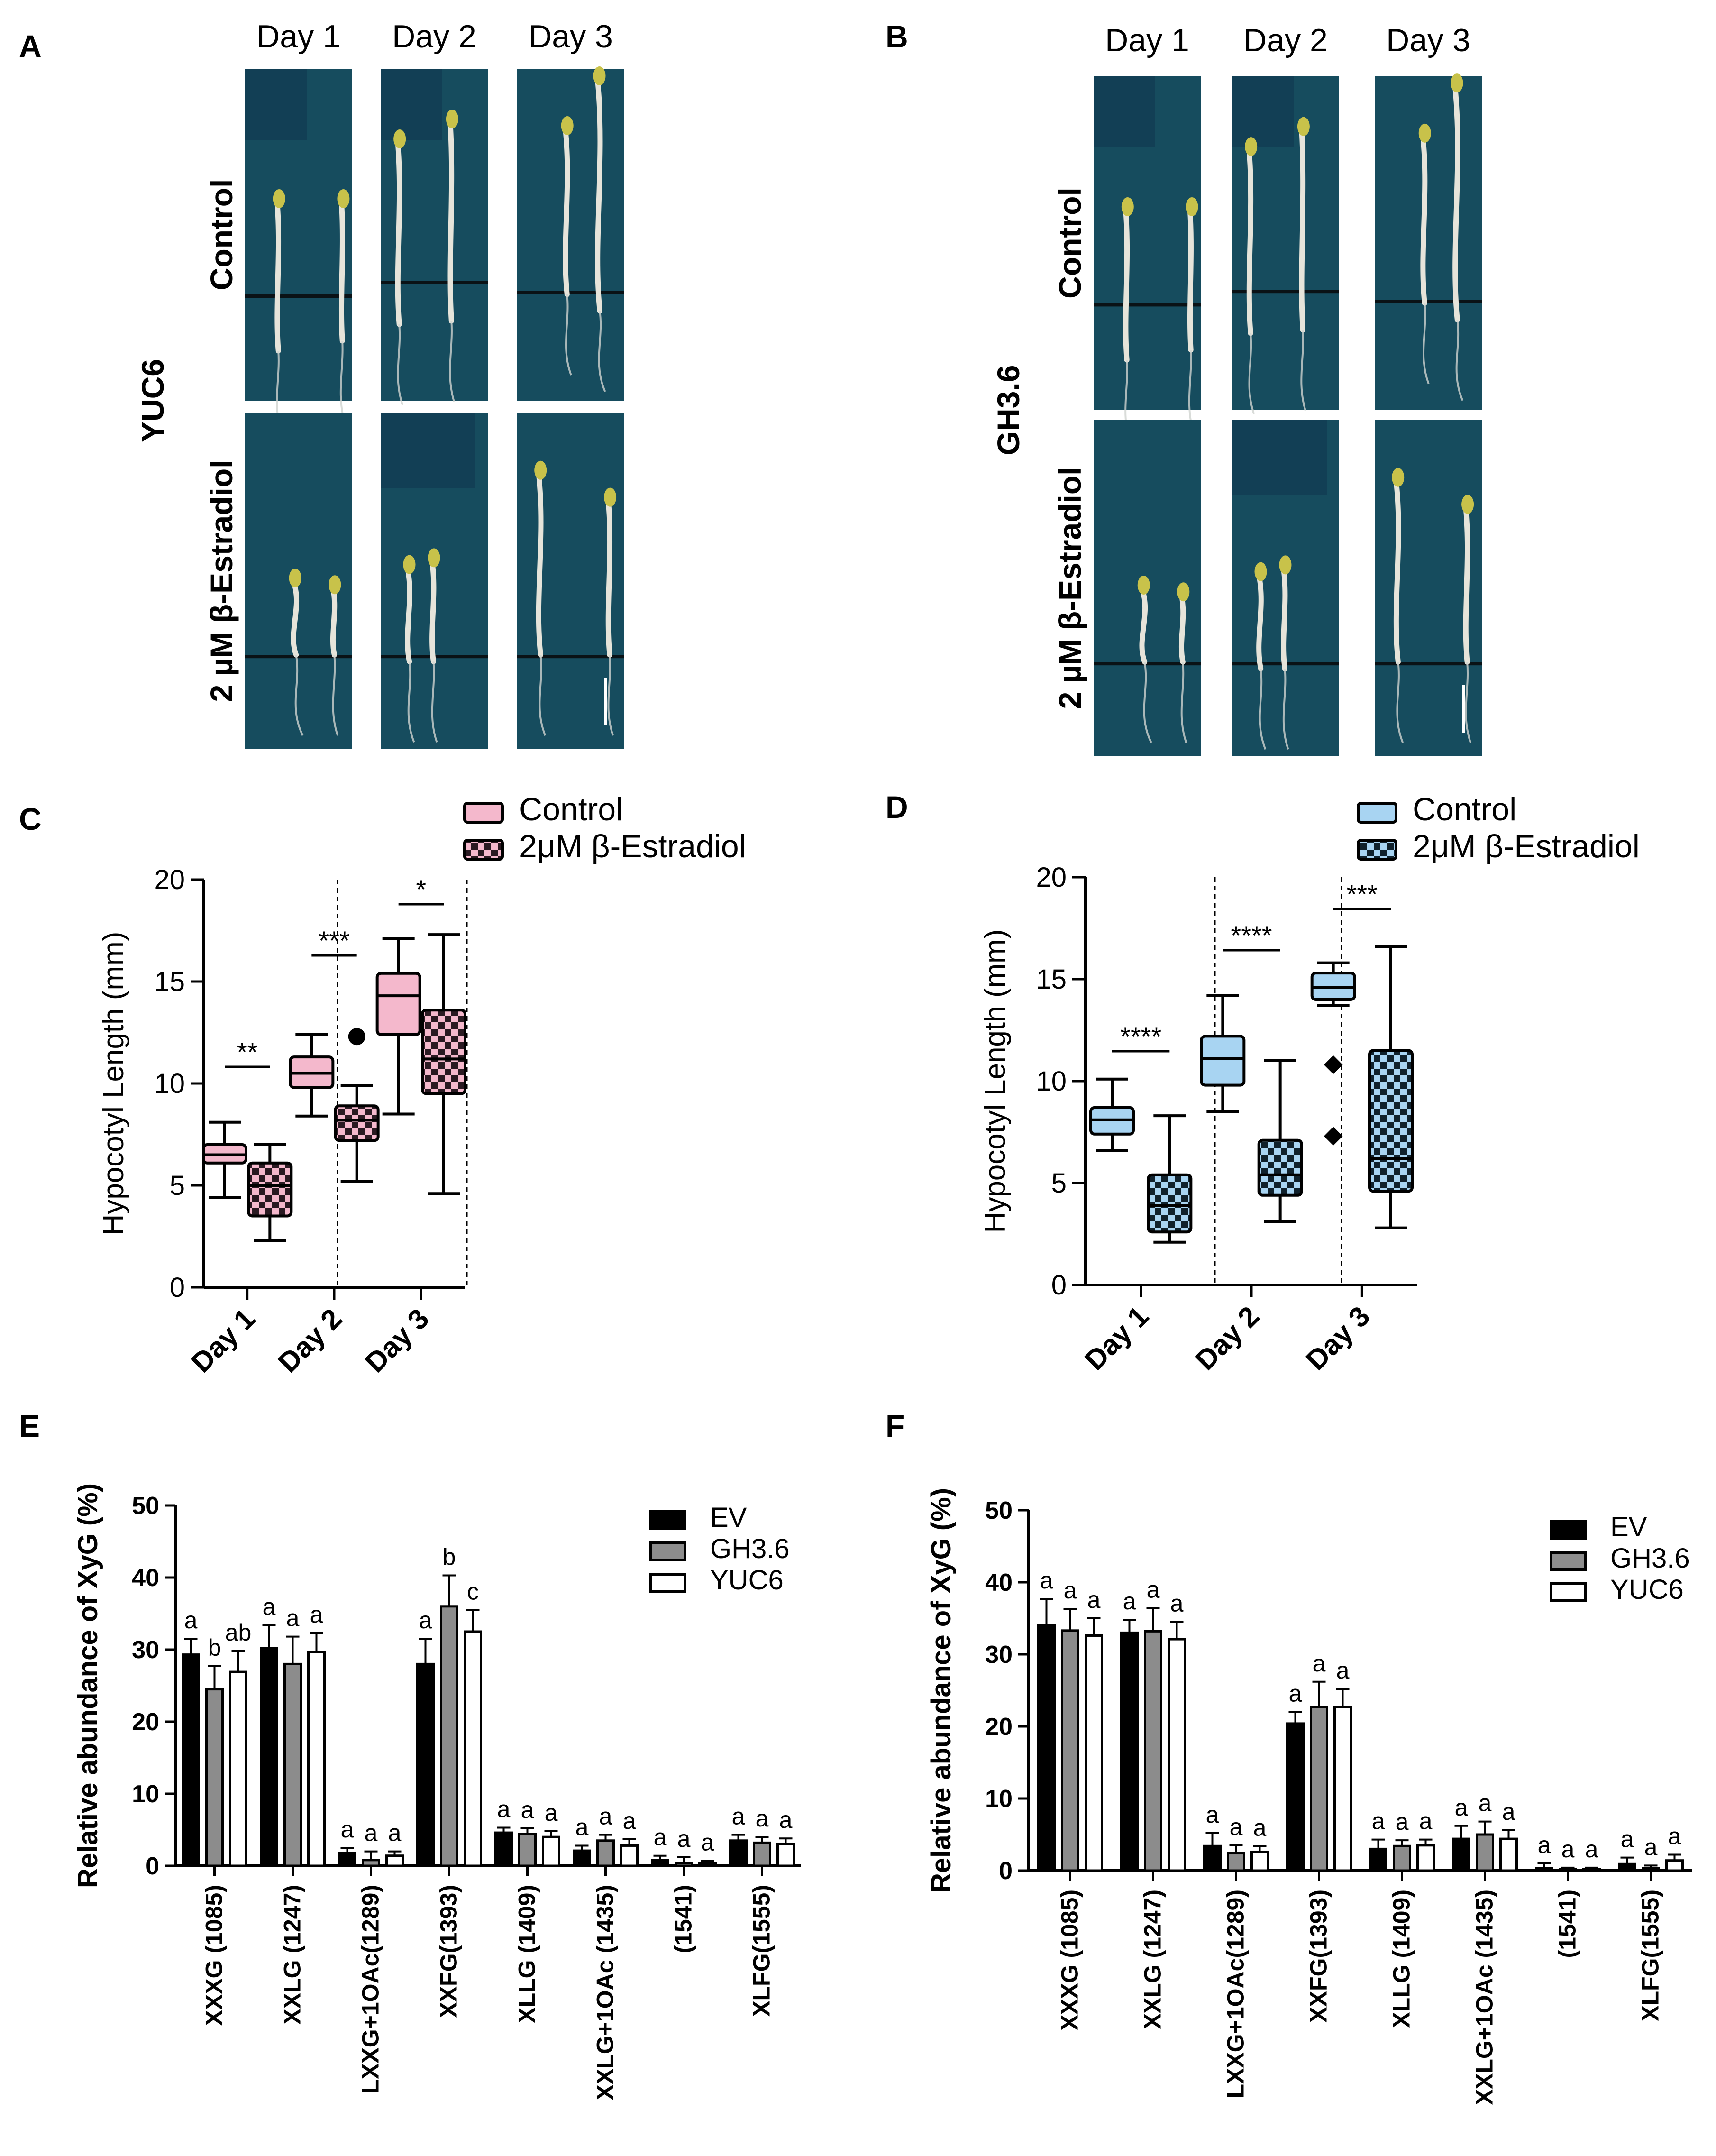 This screenshot has width=1716, height=2156. I want to click on legend-label: EV, so click(729, 1518).